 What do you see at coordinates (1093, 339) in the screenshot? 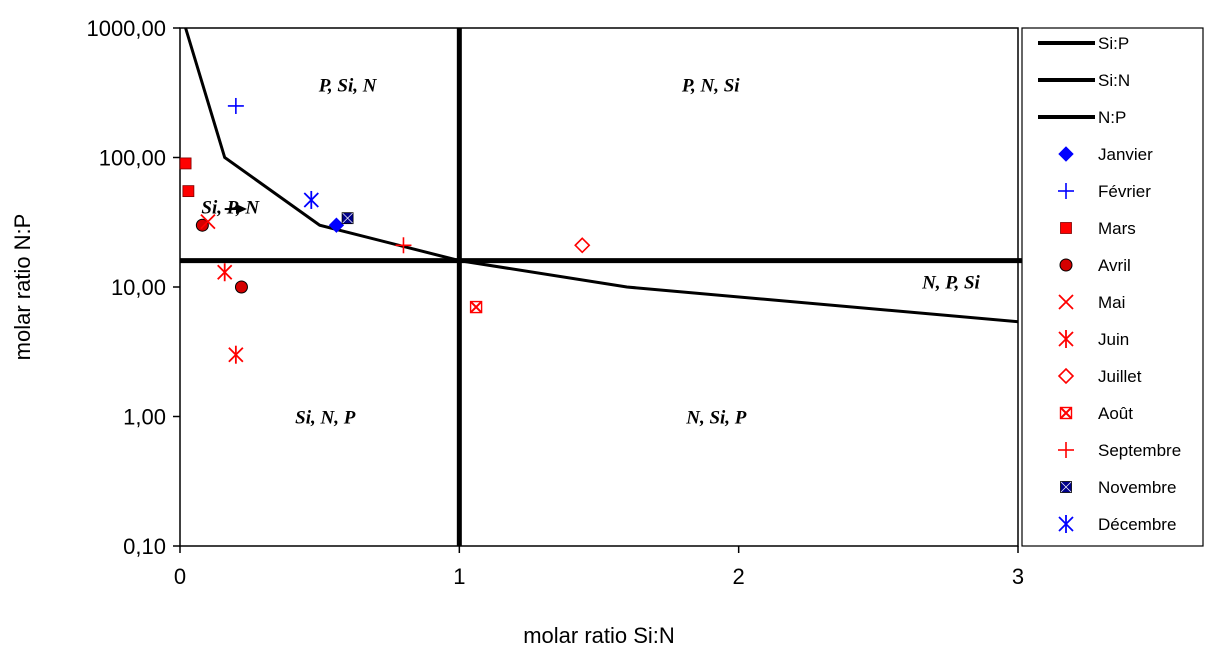
I see `legend-item: Juin` at bounding box center [1093, 339].